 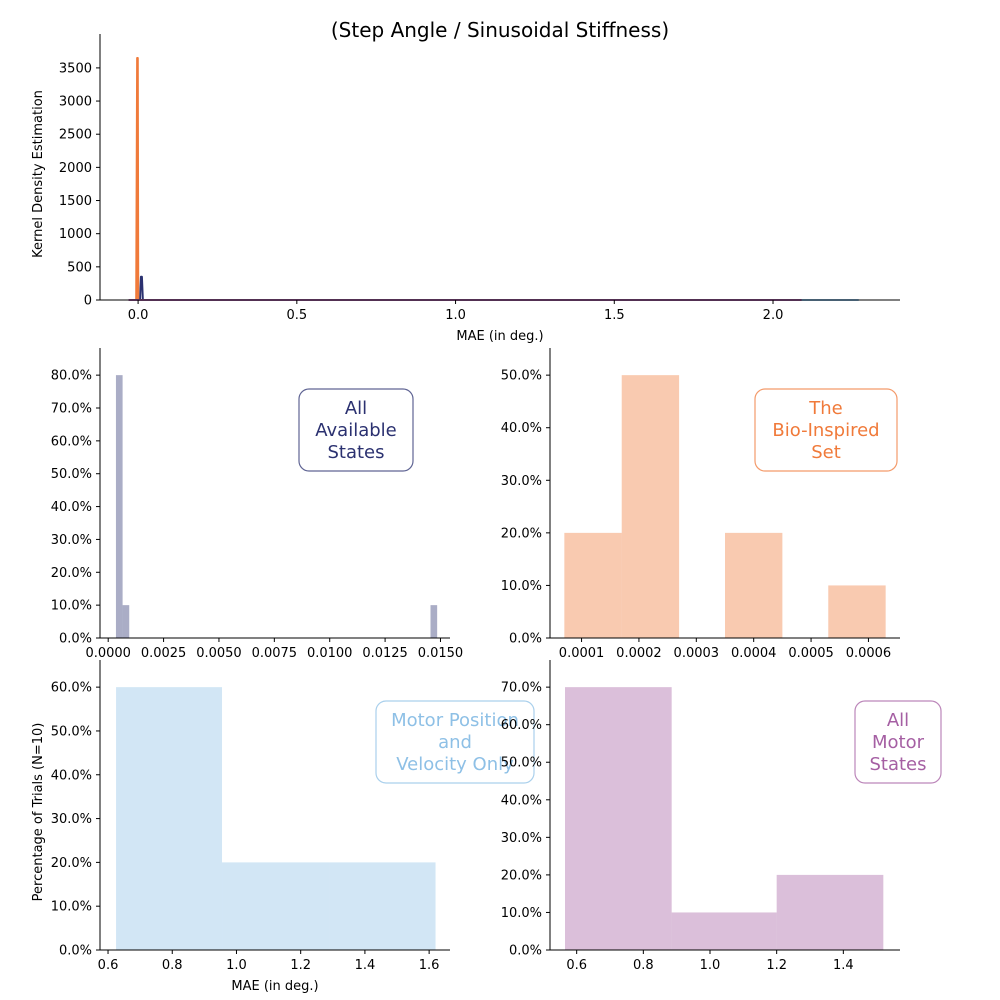 What do you see at coordinates (521, 688) in the screenshot?
I see `y-tick-label: 70.0%` at bounding box center [521, 688].